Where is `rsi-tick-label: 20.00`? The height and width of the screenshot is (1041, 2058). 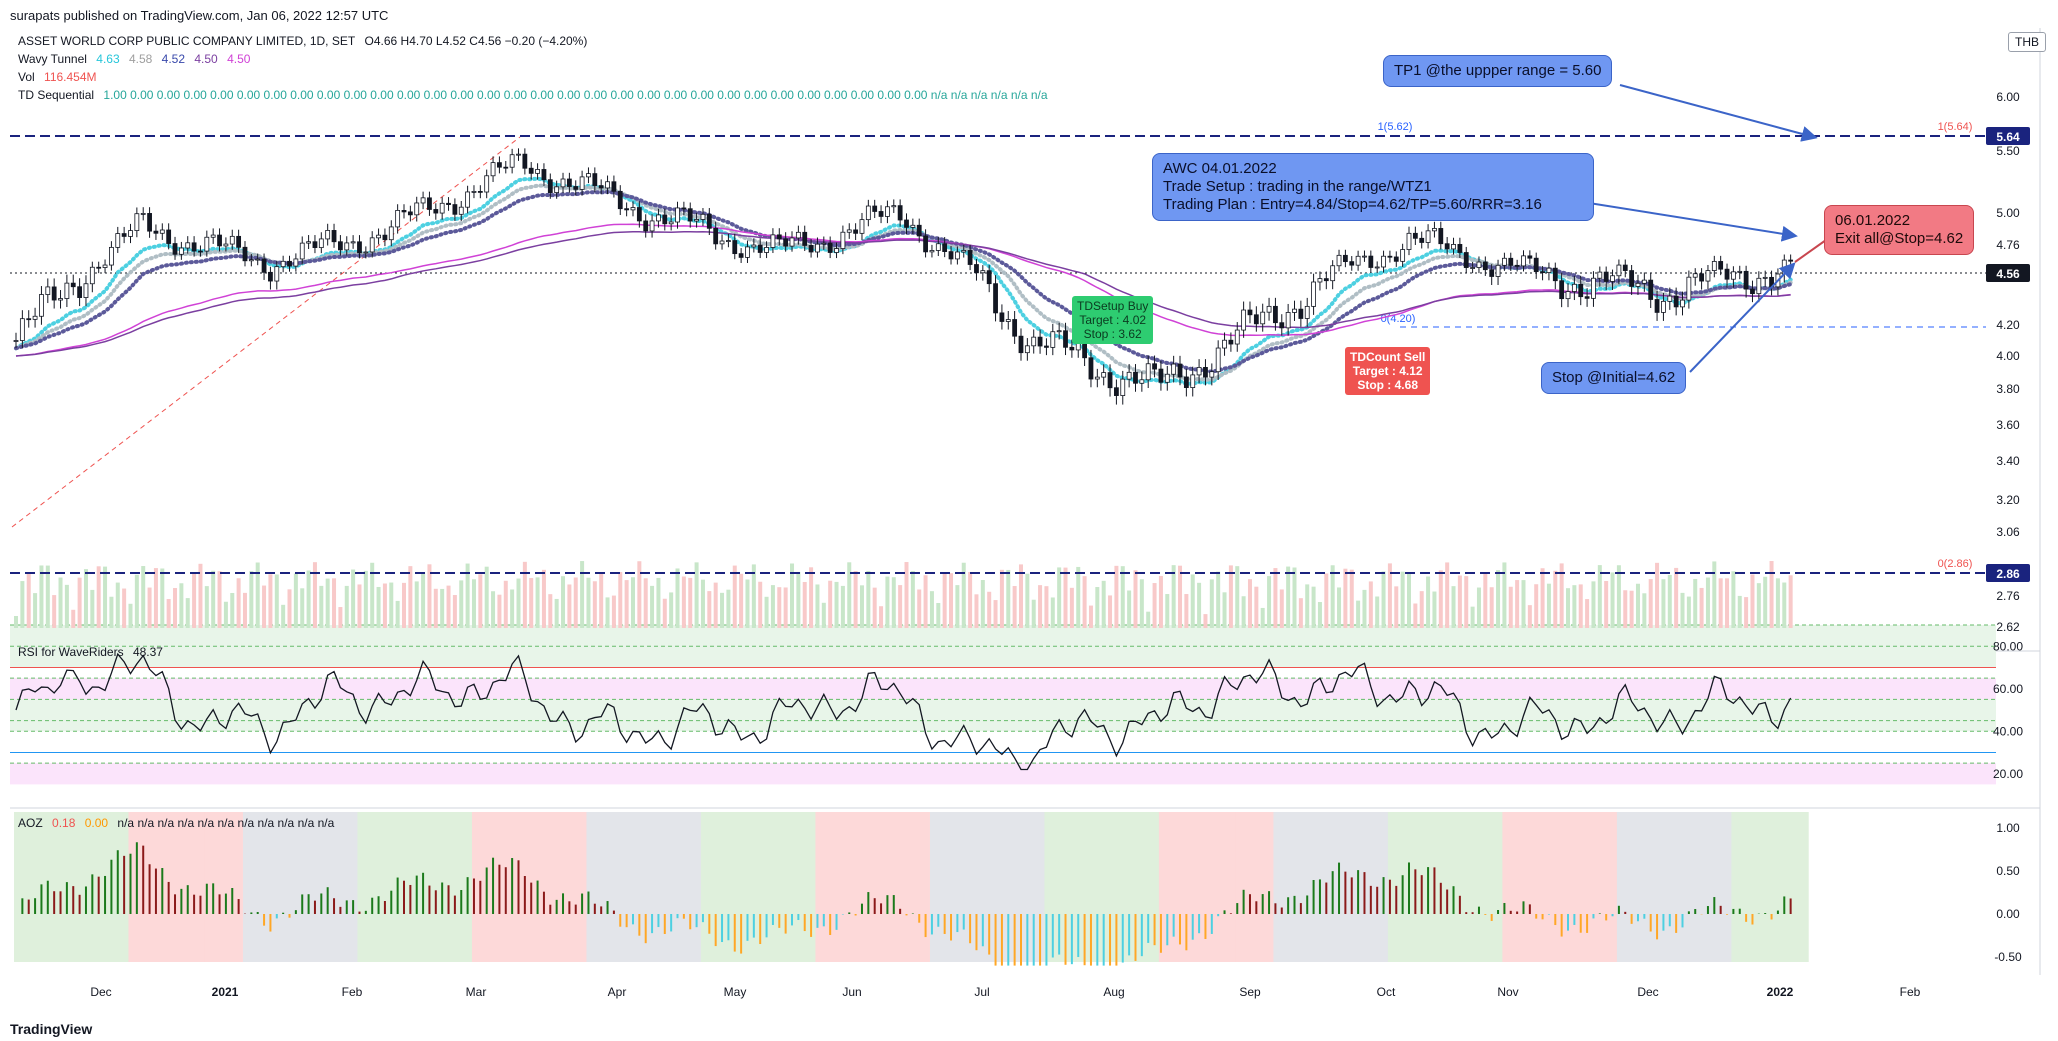
rsi-tick-label: 20.00 is located at coordinates (2008, 774).